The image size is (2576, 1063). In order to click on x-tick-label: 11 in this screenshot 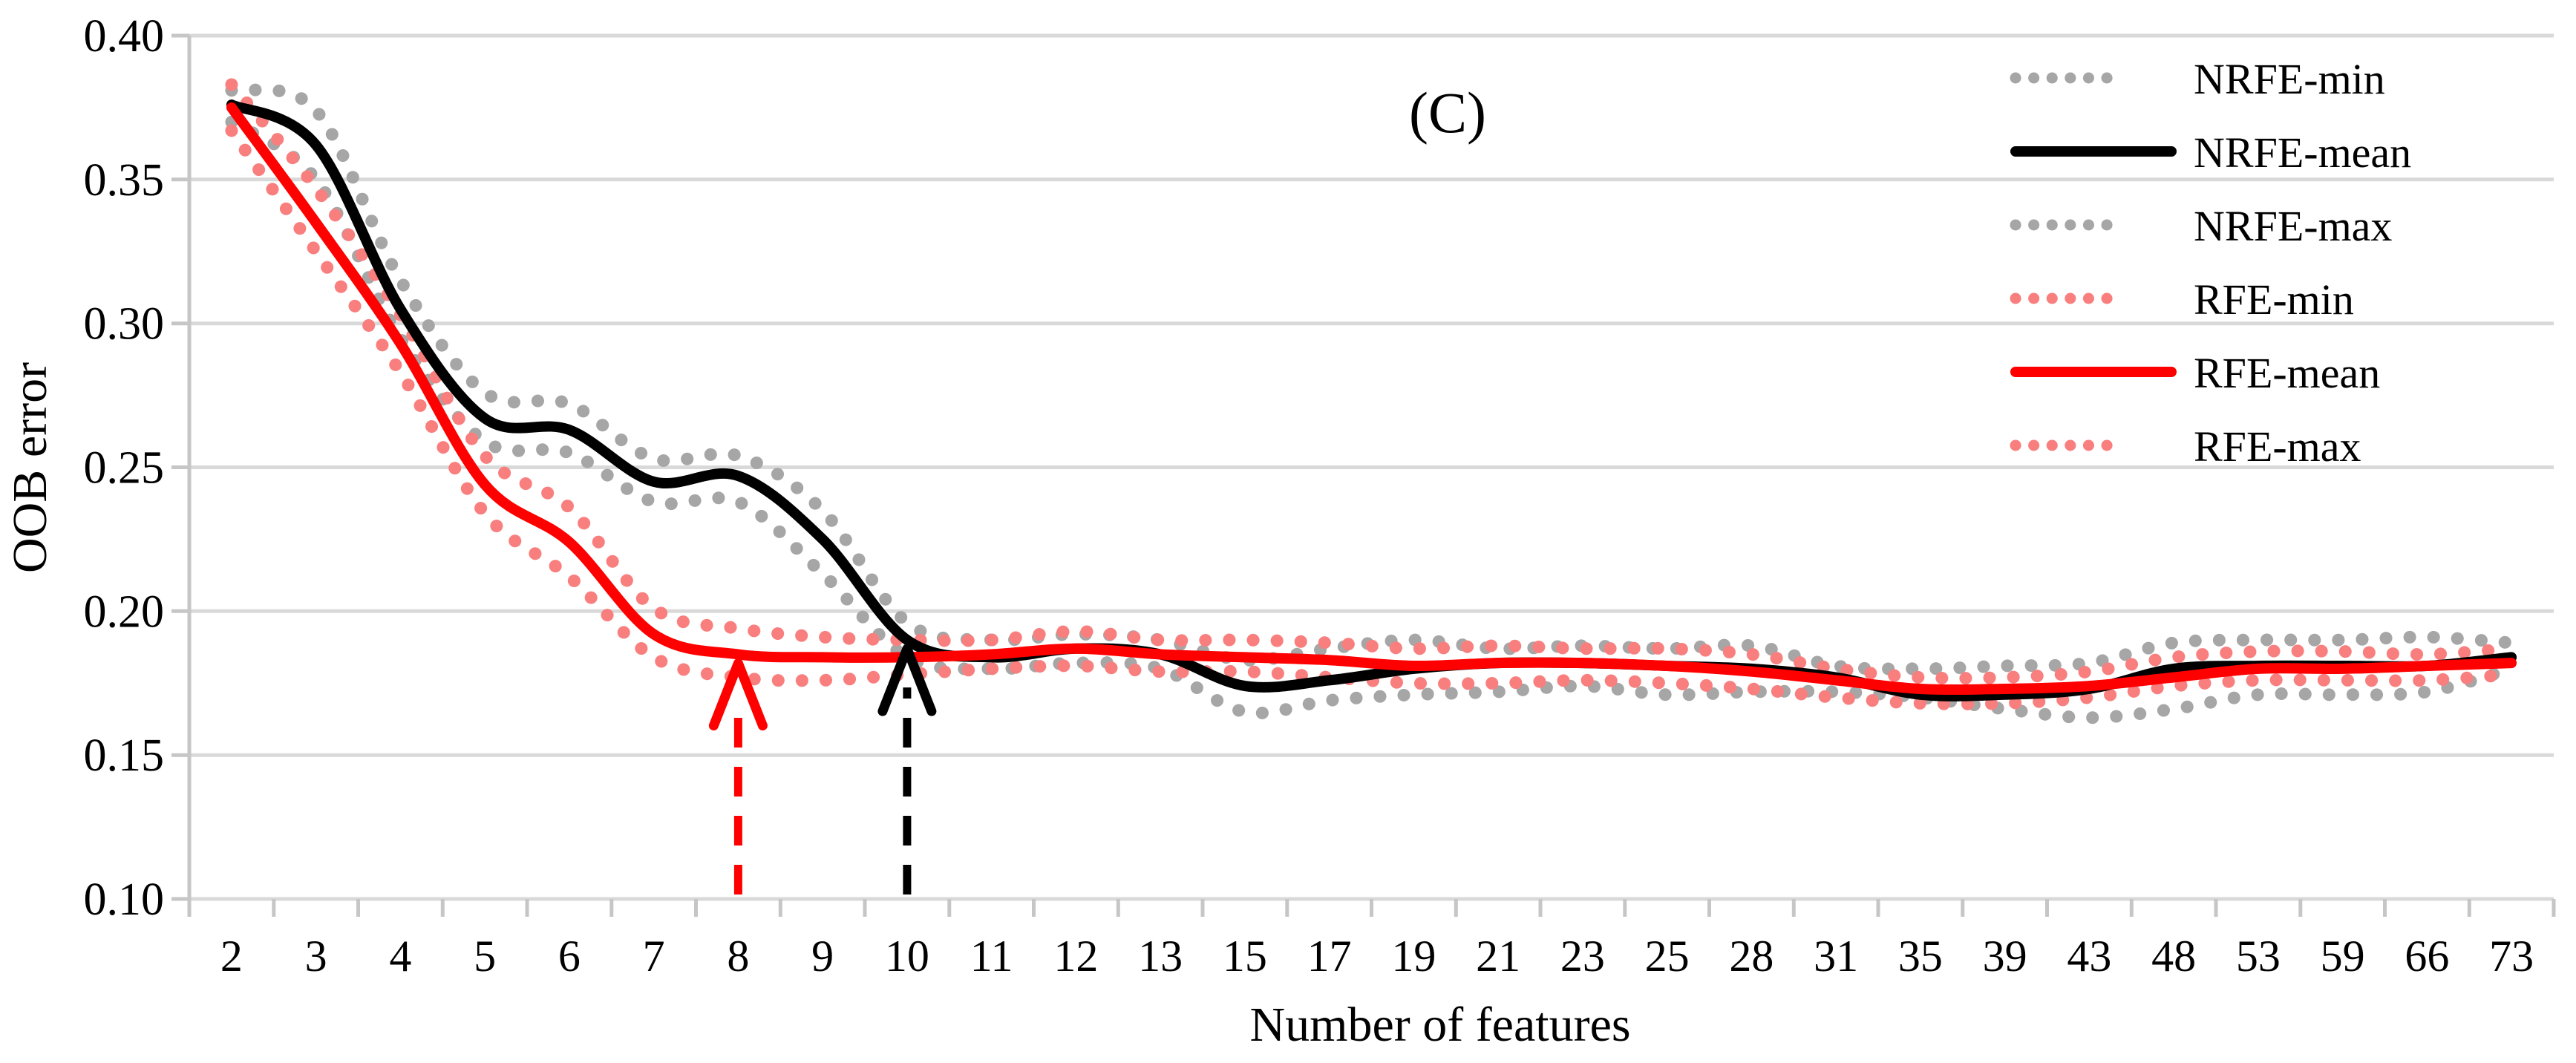, I will do `click(991, 956)`.